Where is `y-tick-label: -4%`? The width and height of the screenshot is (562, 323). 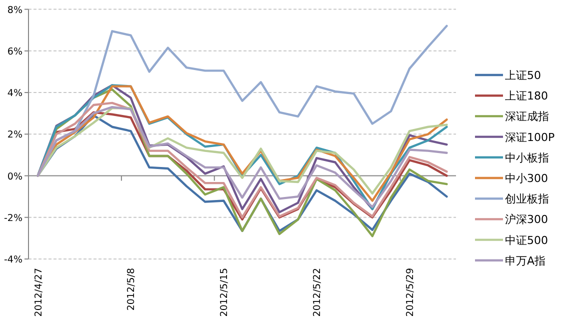 y-tick-label: -4% is located at coordinates (13, 260).